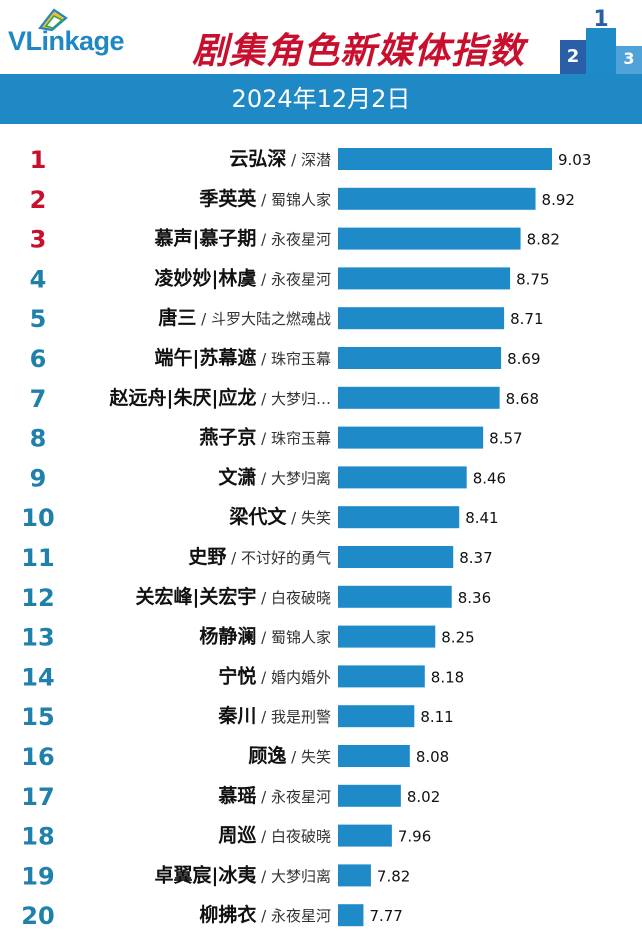  I want to click on role-name: 关宏峰|关宏宇, so click(195, 596).